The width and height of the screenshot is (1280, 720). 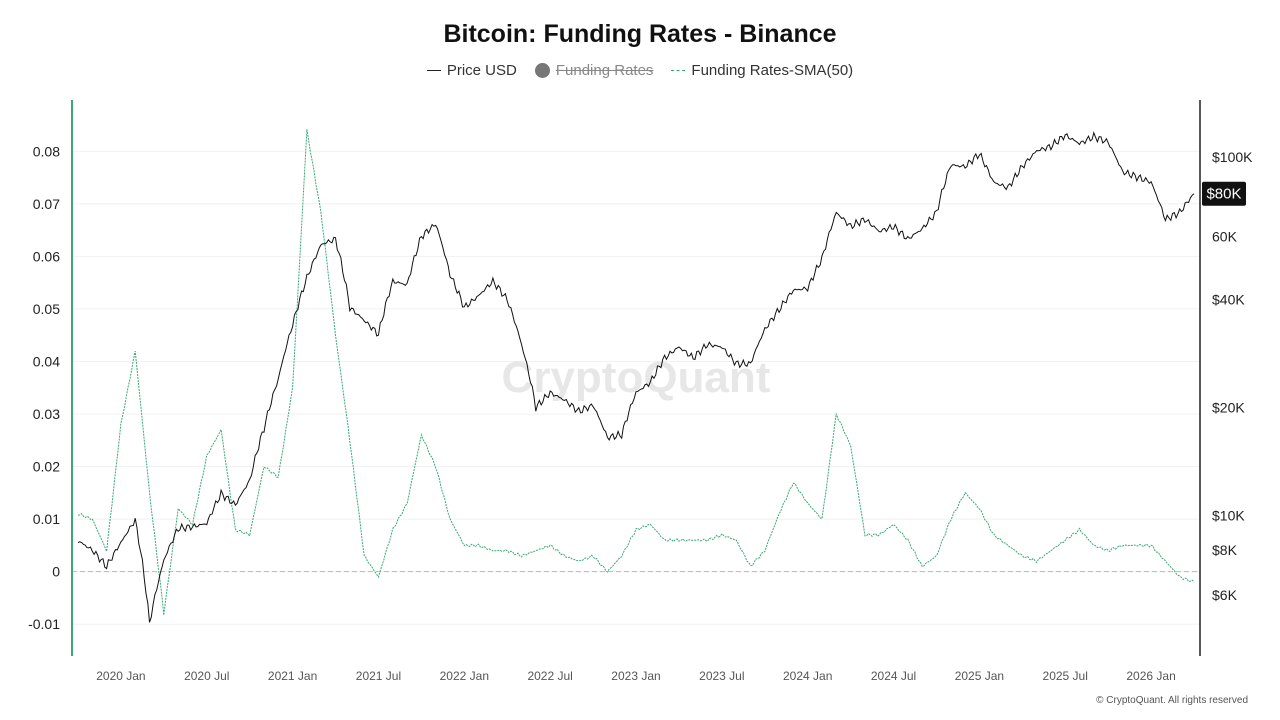 I want to click on x-tick-label: 2022 Jan, so click(x=464, y=676).